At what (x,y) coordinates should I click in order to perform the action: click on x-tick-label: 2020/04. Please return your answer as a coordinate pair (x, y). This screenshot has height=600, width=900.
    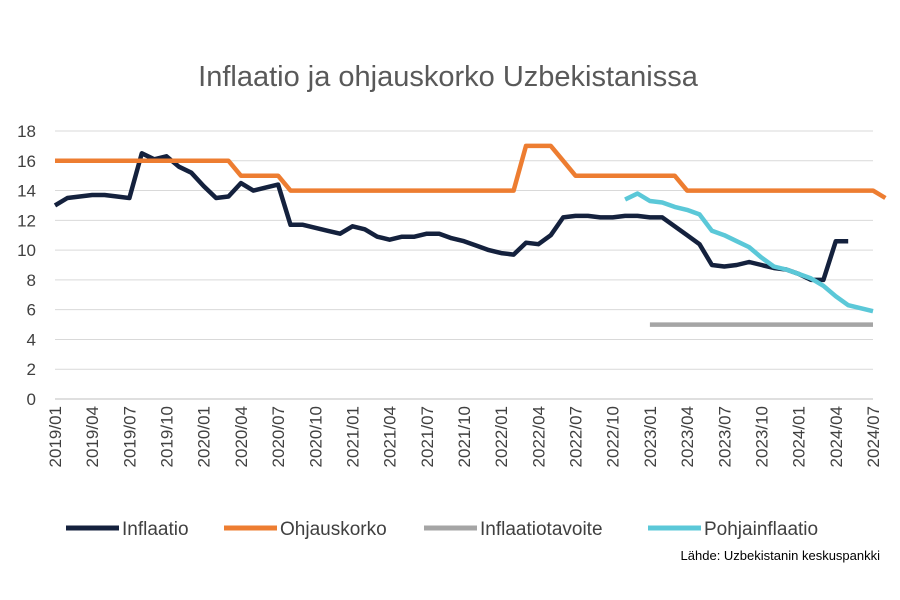
    Looking at the image, I should click on (241, 436).